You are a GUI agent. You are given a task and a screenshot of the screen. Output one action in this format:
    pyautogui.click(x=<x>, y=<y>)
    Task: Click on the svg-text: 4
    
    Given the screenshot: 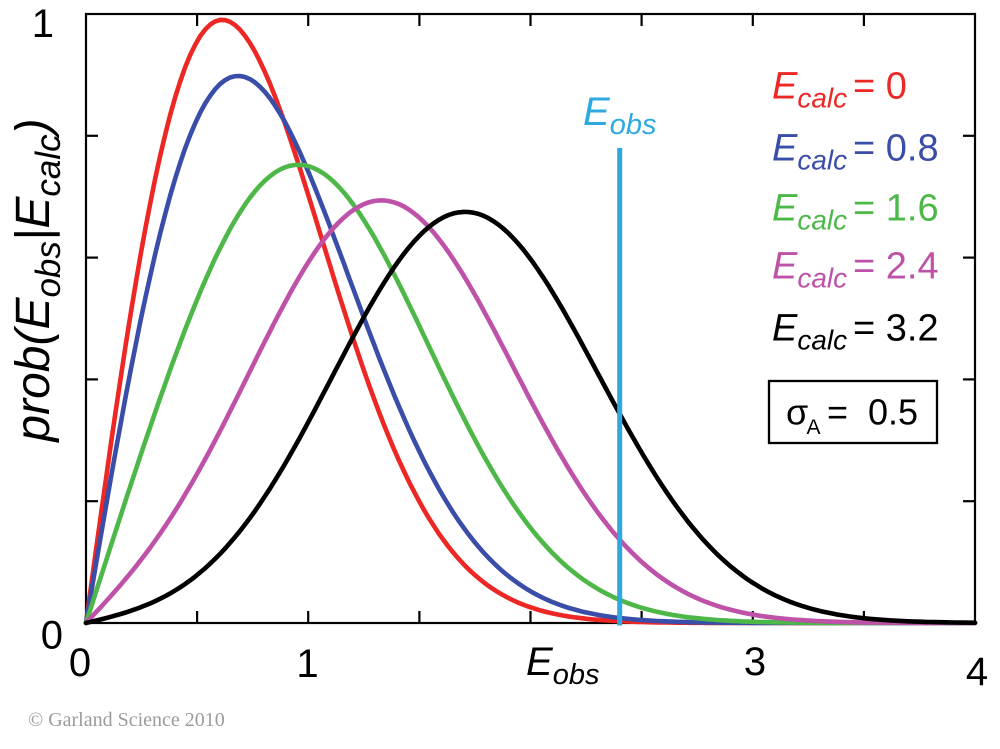 What is the action you would take?
    pyautogui.click(x=977, y=672)
    